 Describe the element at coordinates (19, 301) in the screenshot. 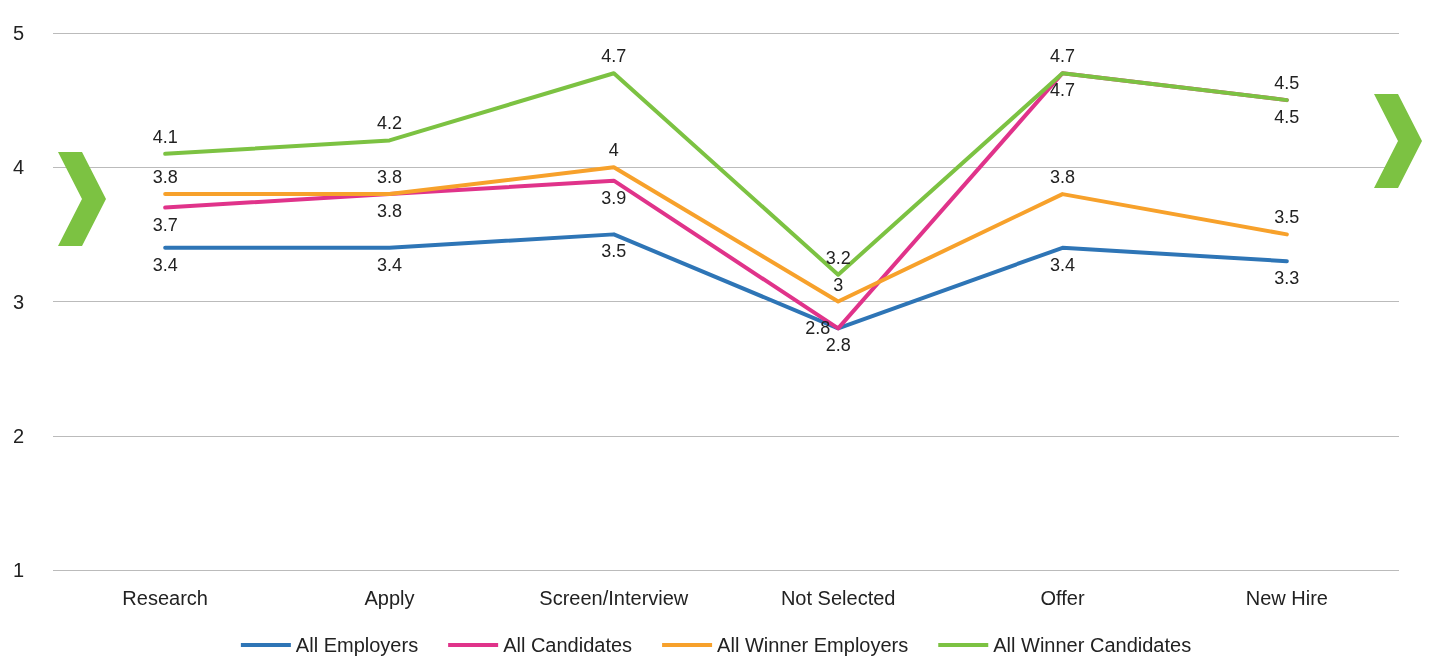

I see `y-tick-label: 3` at that location.